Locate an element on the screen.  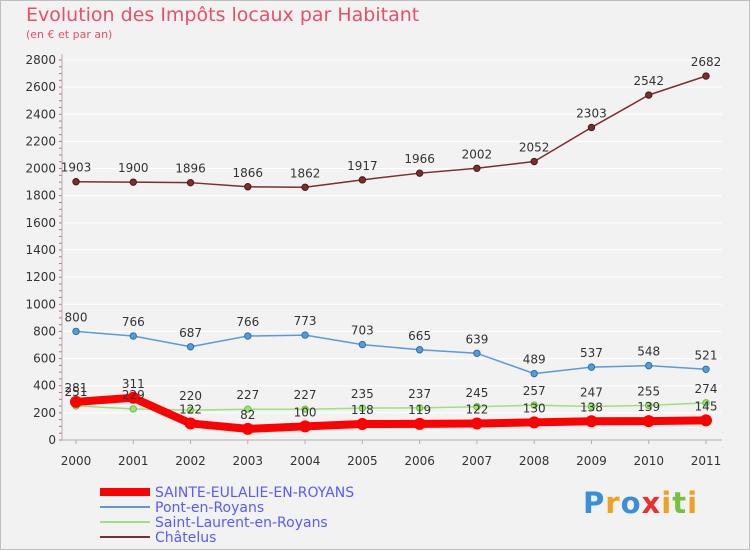
y-tick-label: 2000 is located at coordinates (40, 169).